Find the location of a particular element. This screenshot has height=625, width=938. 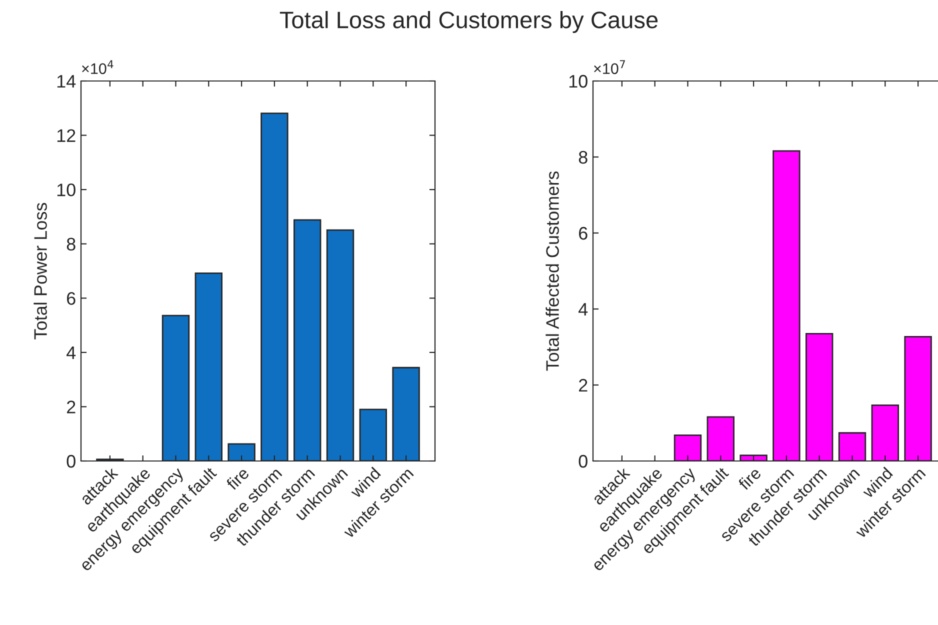

y-axis-title: Total Power Loss is located at coordinates (40, 271).